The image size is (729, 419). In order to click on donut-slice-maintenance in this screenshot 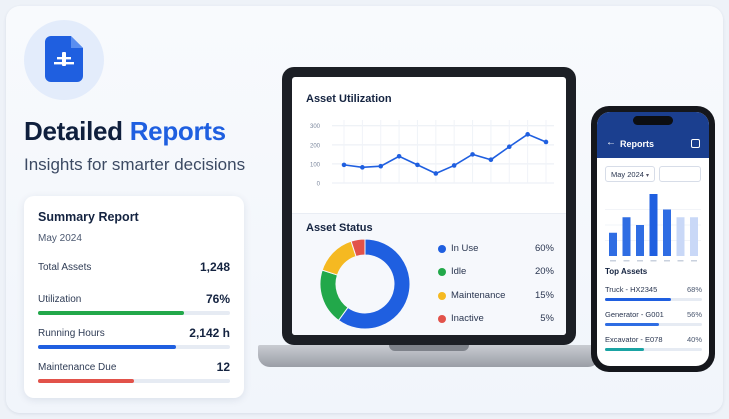, I will do `click(339, 258)`.